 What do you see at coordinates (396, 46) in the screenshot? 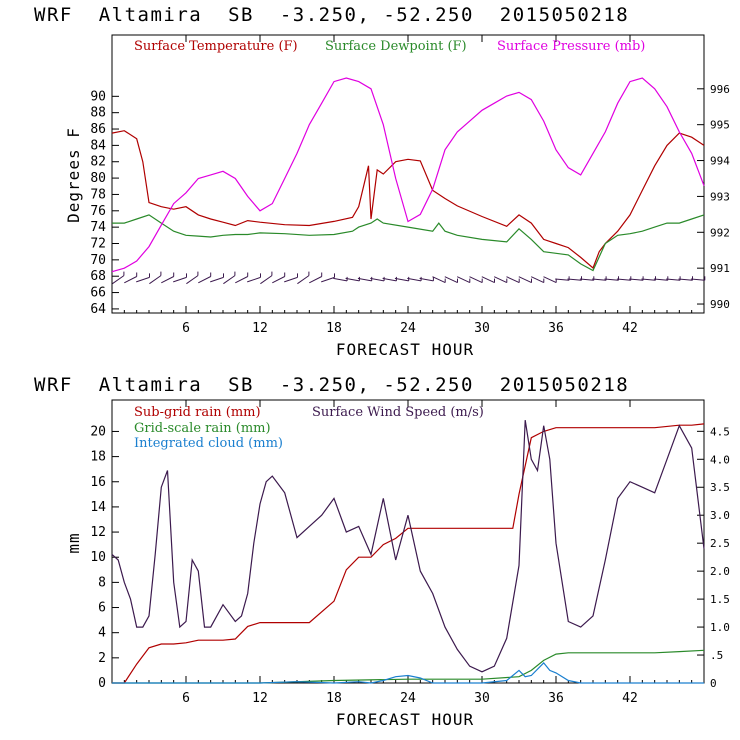
I see `chart1-legend-dew: Surface Dewpoint (F)` at bounding box center [396, 46].